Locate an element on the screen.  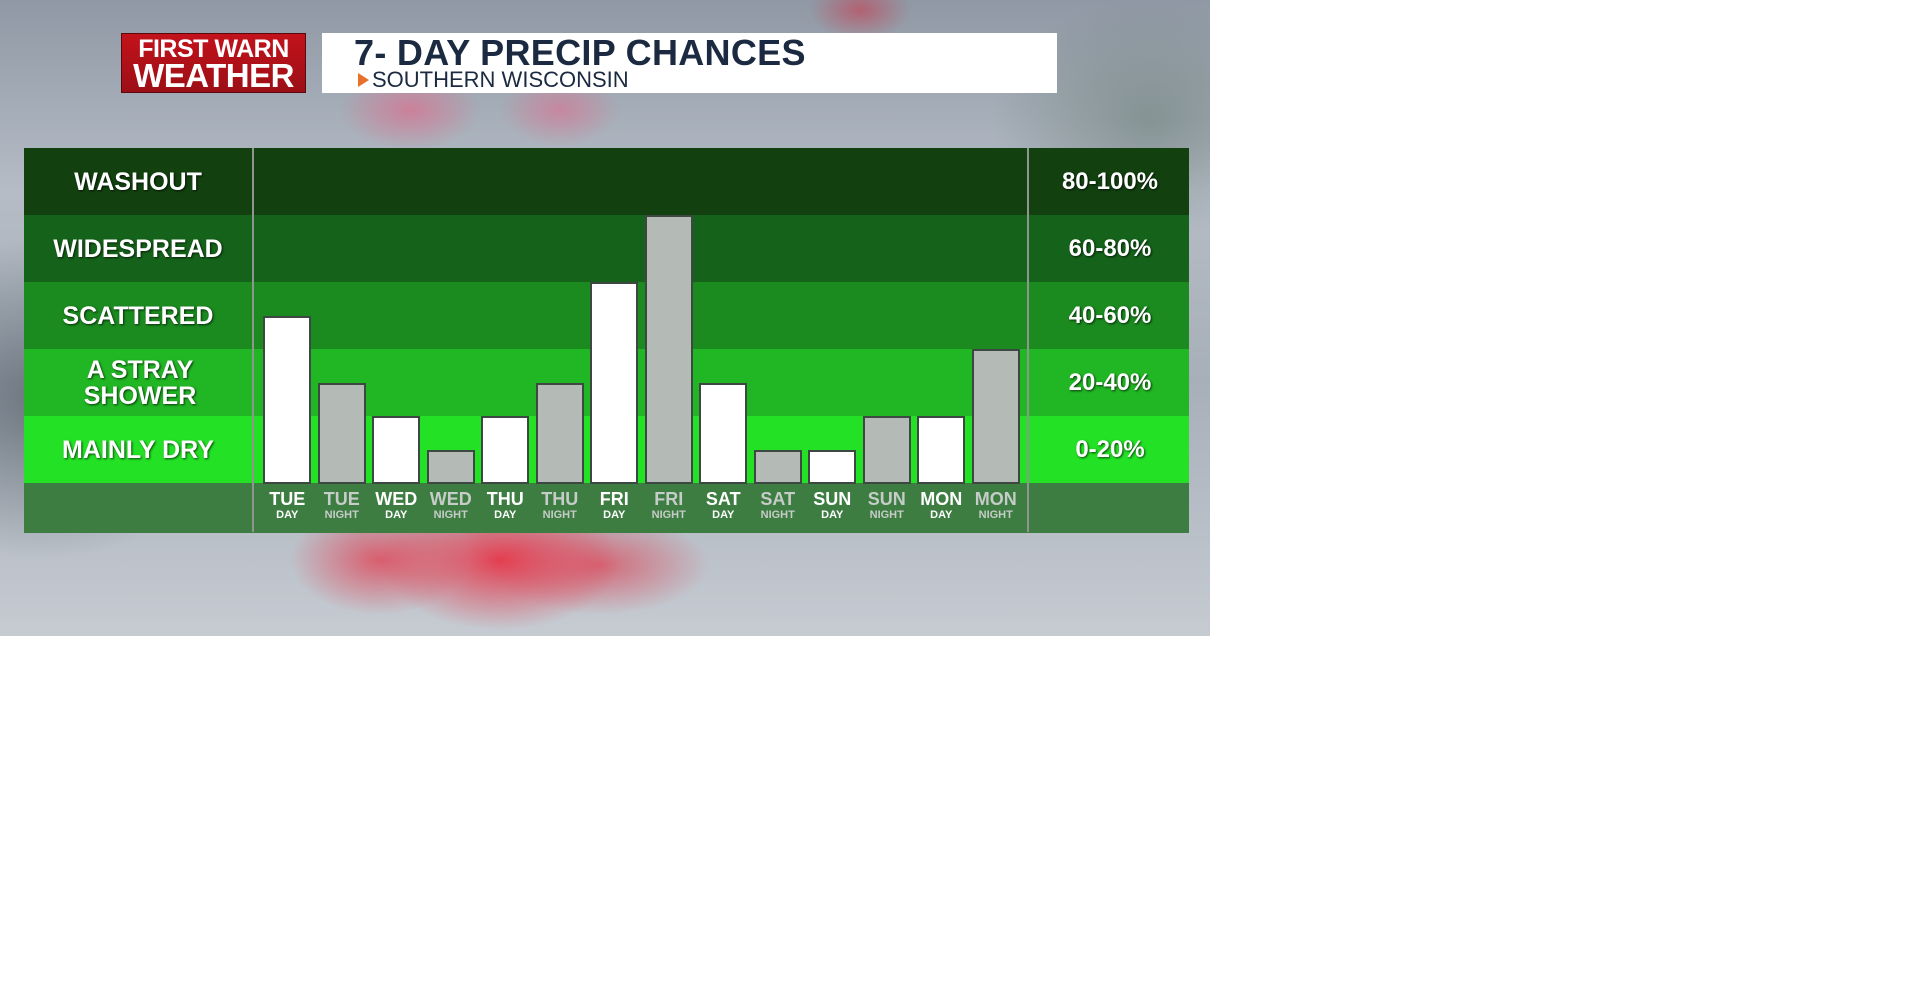
bar-mon-night is located at coordinates (995, 416).